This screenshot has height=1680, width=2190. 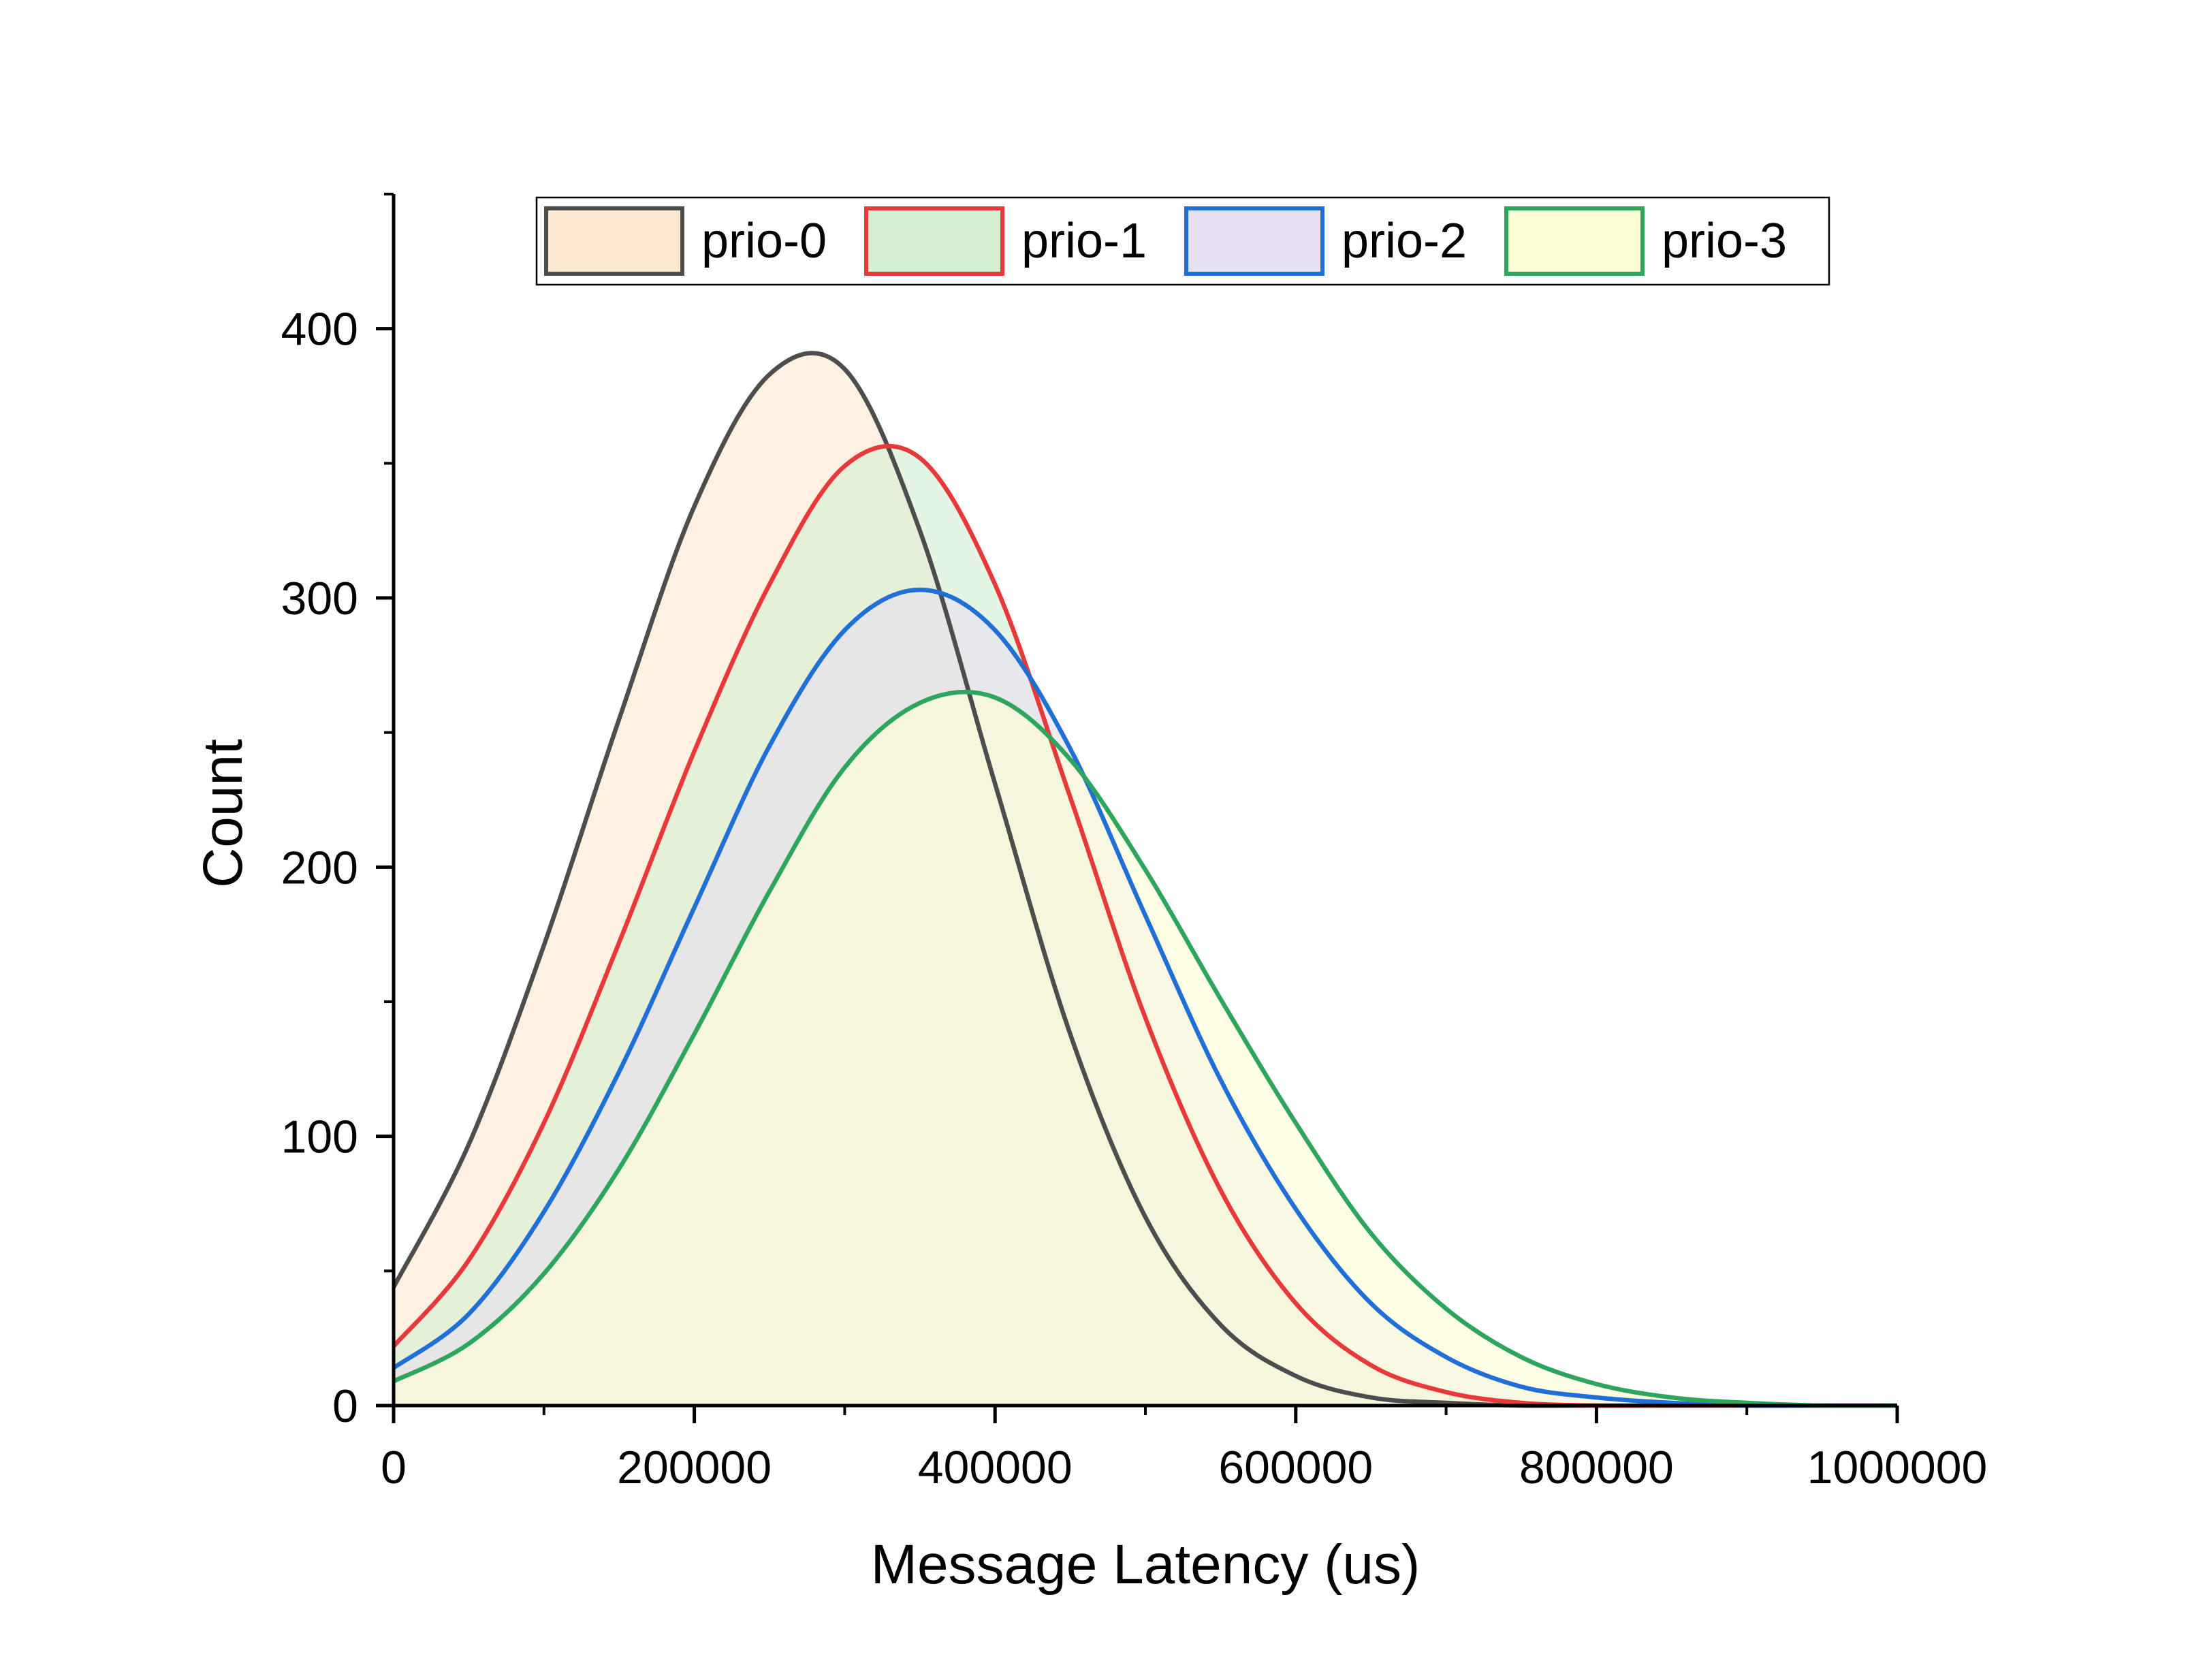 I want to click on legend-label-prio-1: prio-1, so click(x=1084, y=241).